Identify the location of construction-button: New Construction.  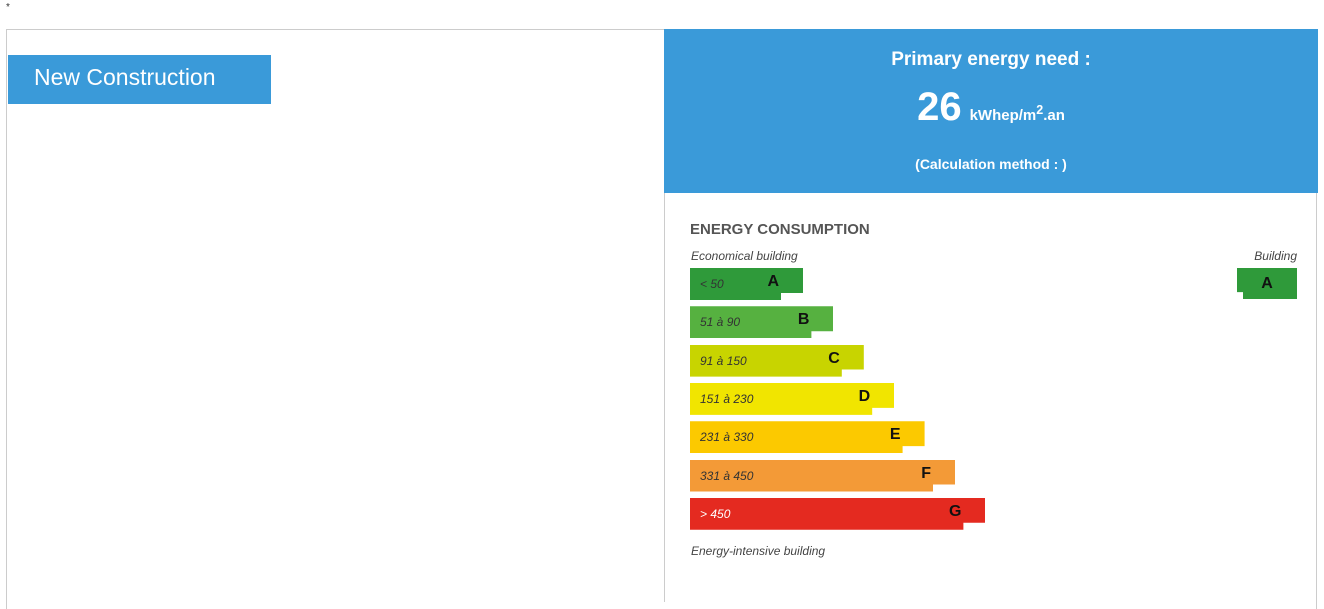
(139, 79).